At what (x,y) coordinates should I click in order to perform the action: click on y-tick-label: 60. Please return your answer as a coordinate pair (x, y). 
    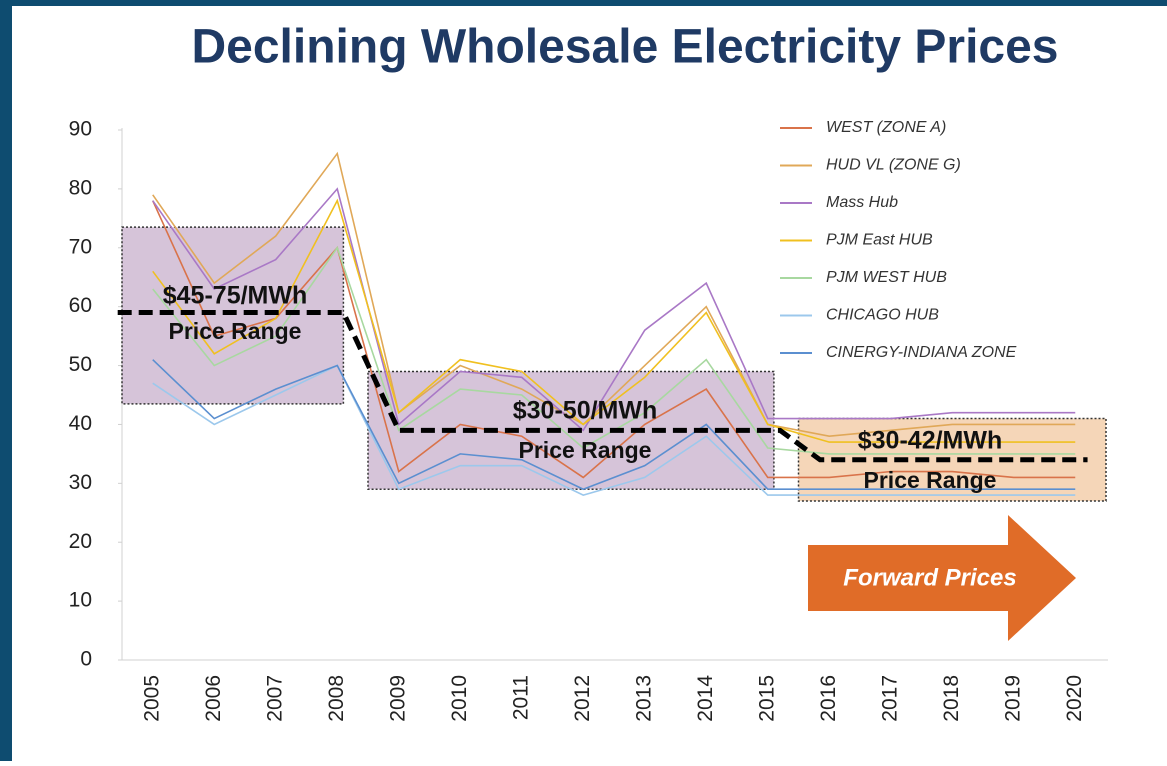
    Looking at the image, I should click on (80, 305).